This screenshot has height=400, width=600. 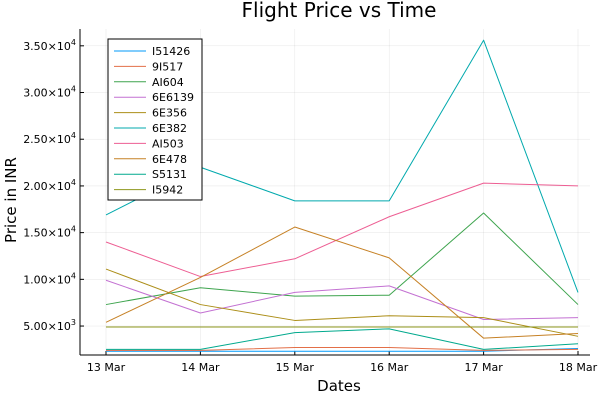 What do you see at coordinates (167, 190) in the screenshot?
I see `legend-label: I5942` at bounding box center [167, 190].